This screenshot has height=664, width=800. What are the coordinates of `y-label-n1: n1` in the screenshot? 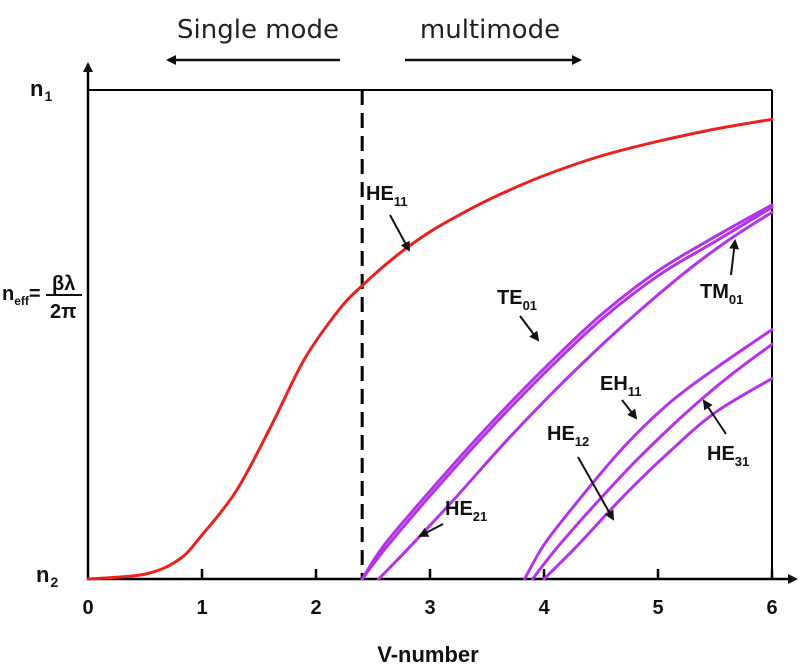 It's located at (41, 90).